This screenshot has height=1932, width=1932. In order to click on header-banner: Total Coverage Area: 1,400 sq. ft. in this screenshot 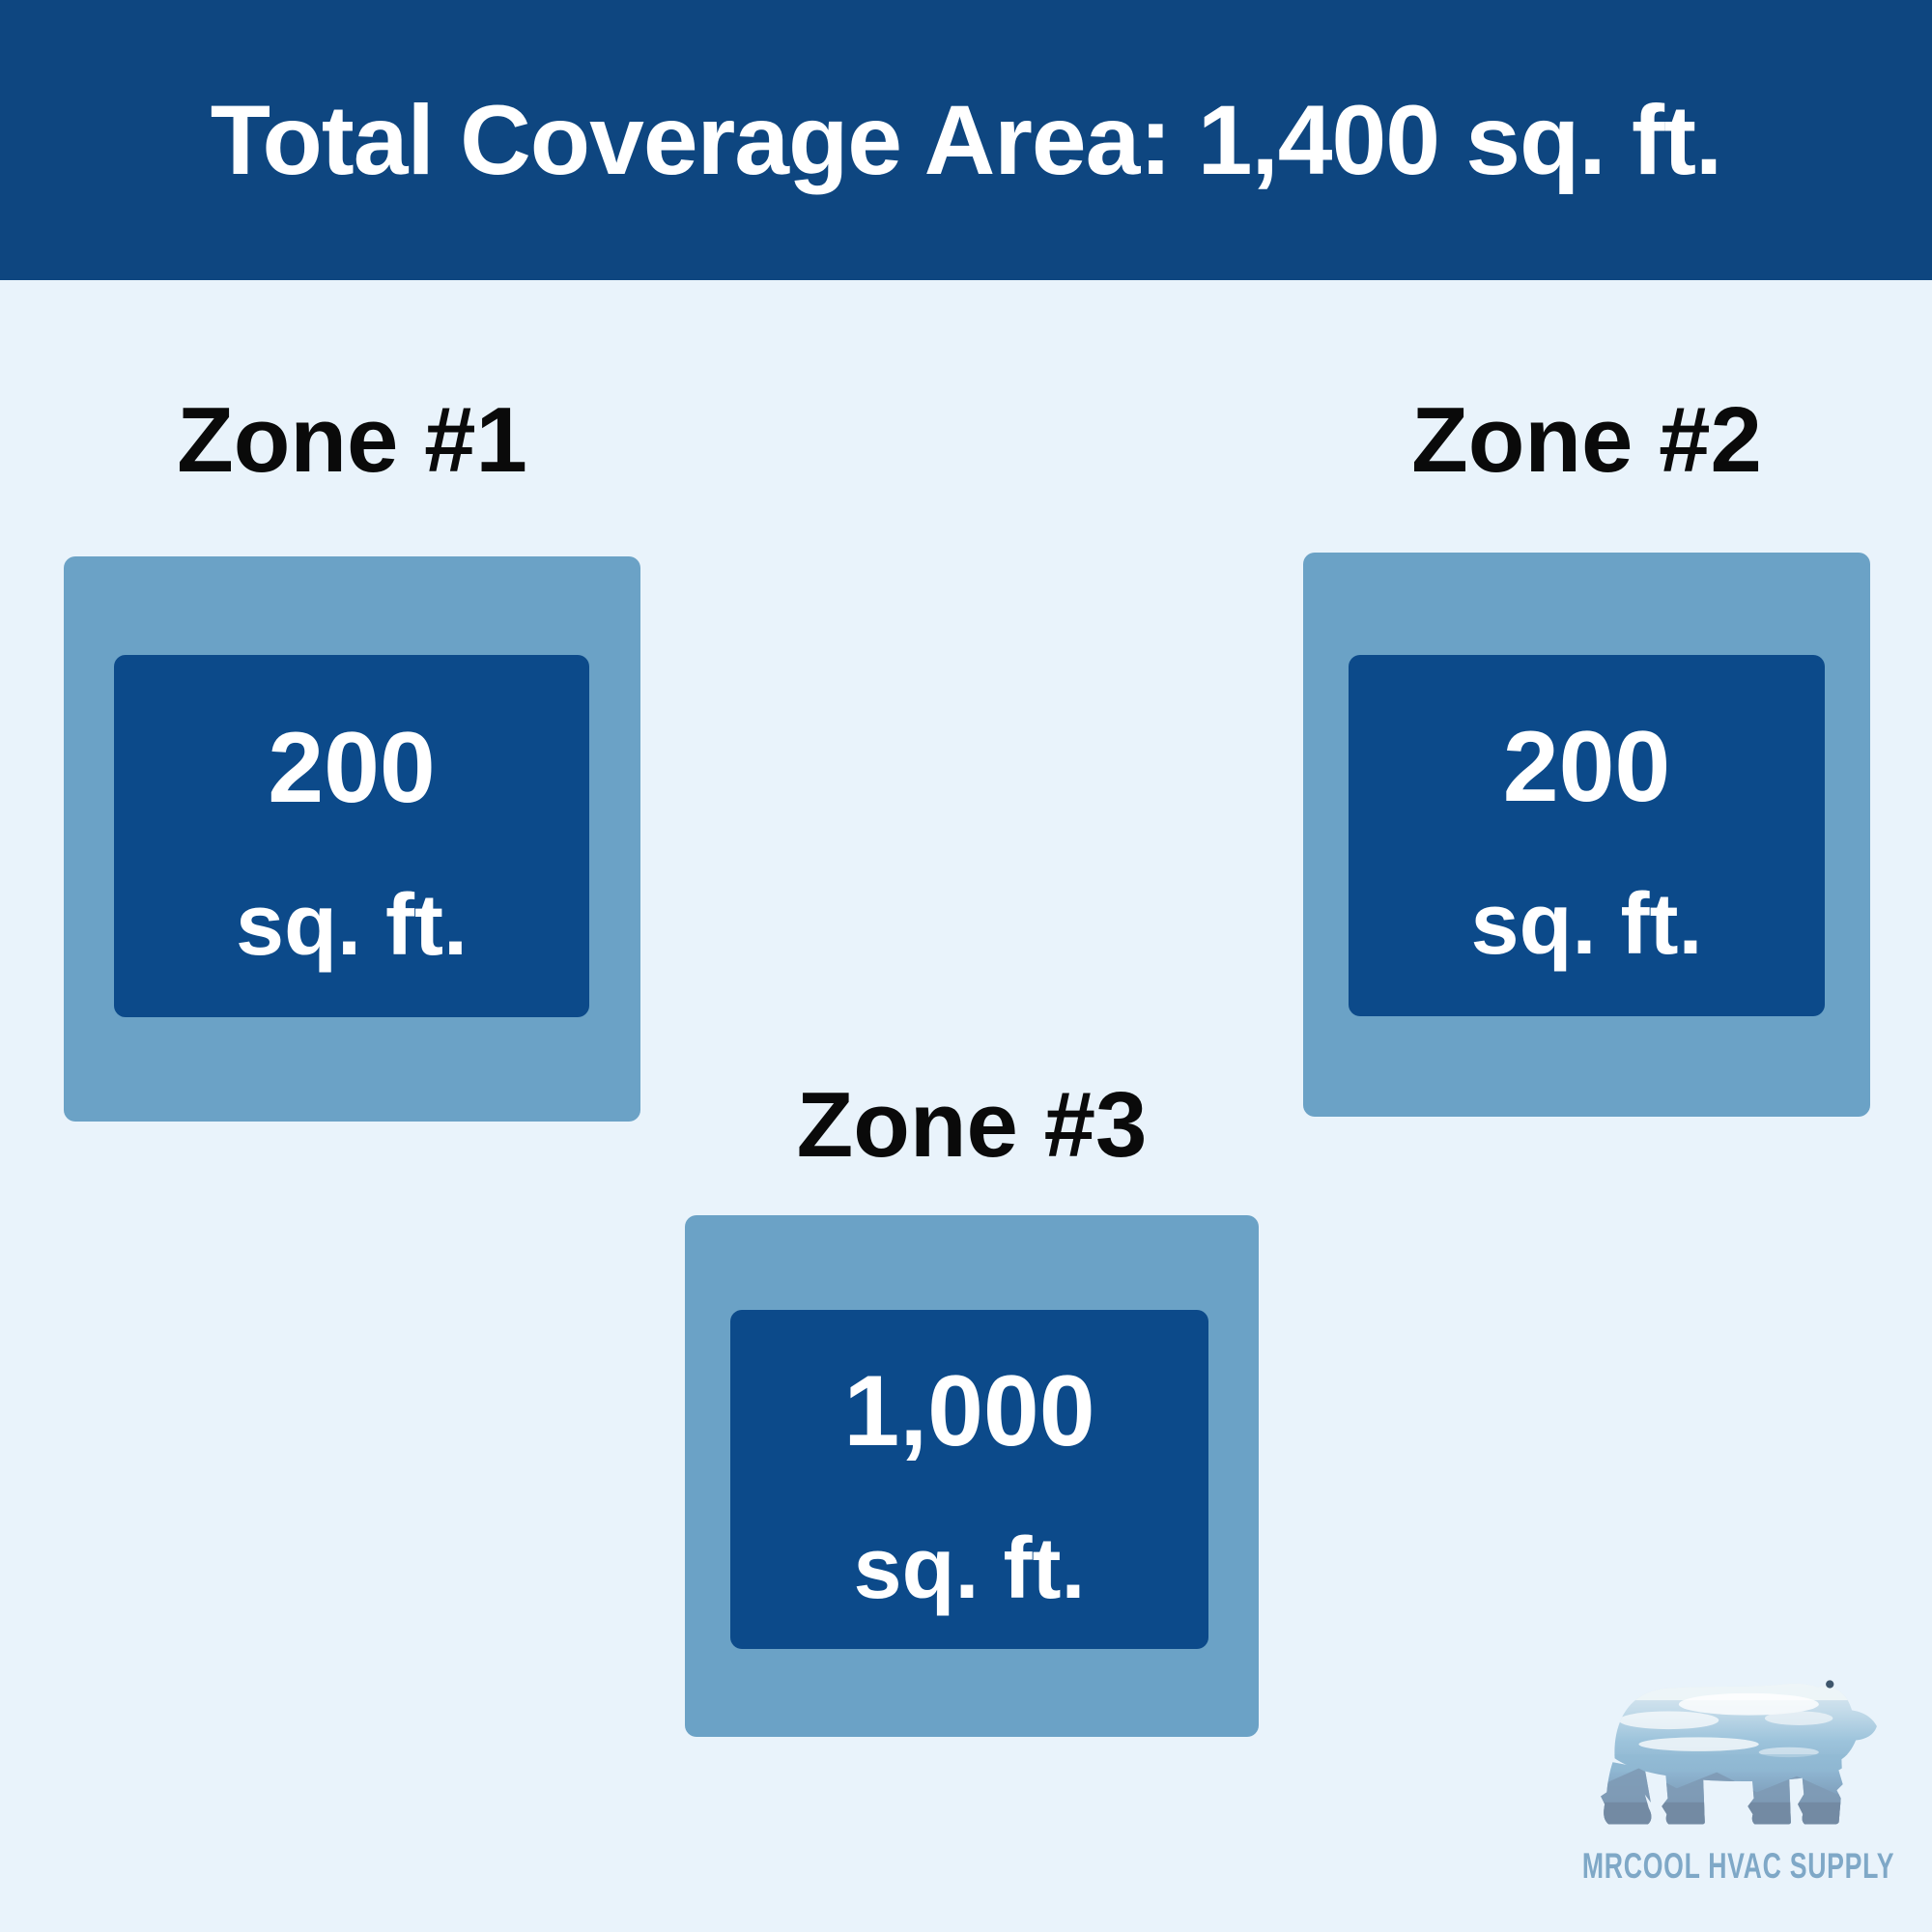, I will do `click(966, 140)`.